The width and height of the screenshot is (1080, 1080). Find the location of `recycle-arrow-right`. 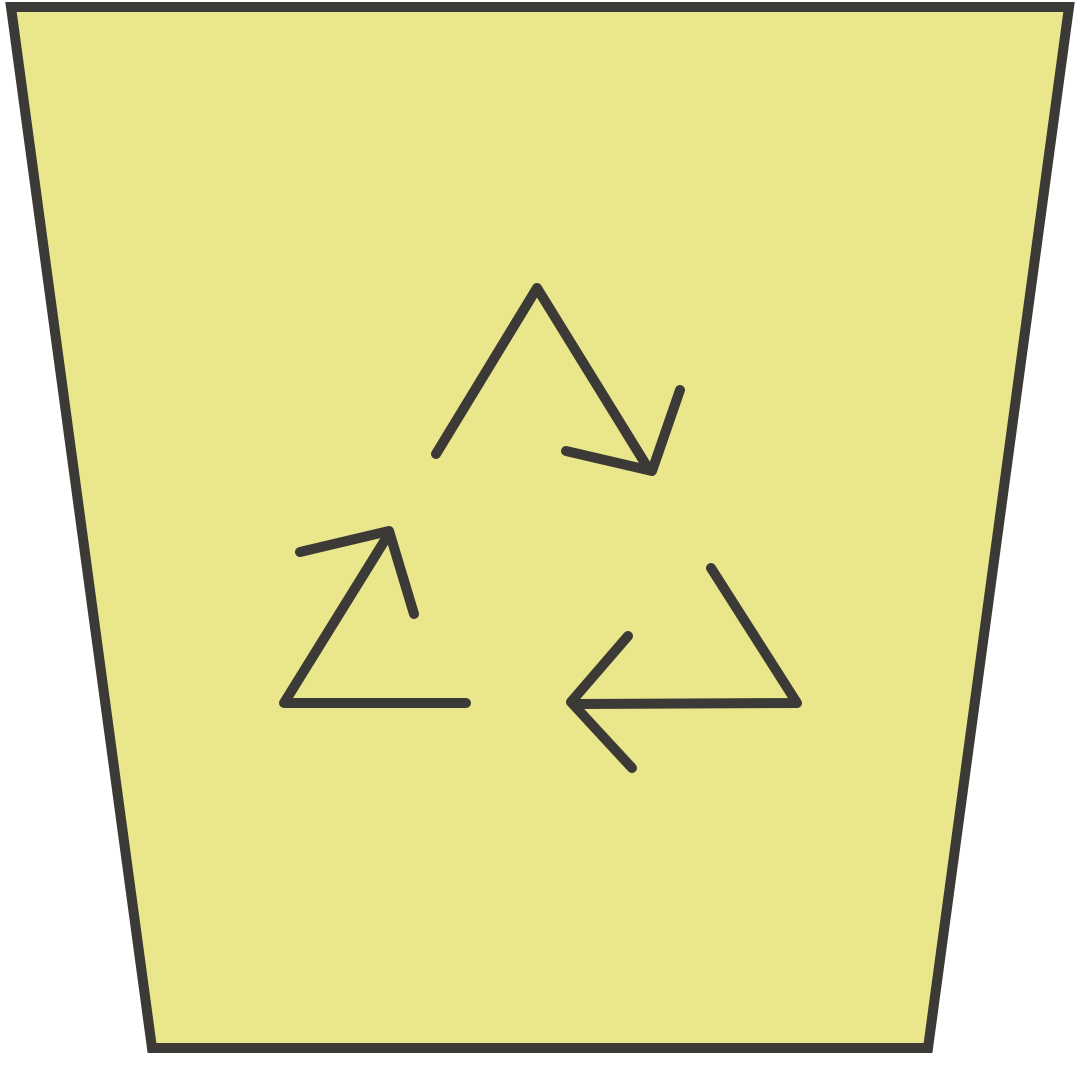

recycle-arrow-right is located at coordinates (684, 668).